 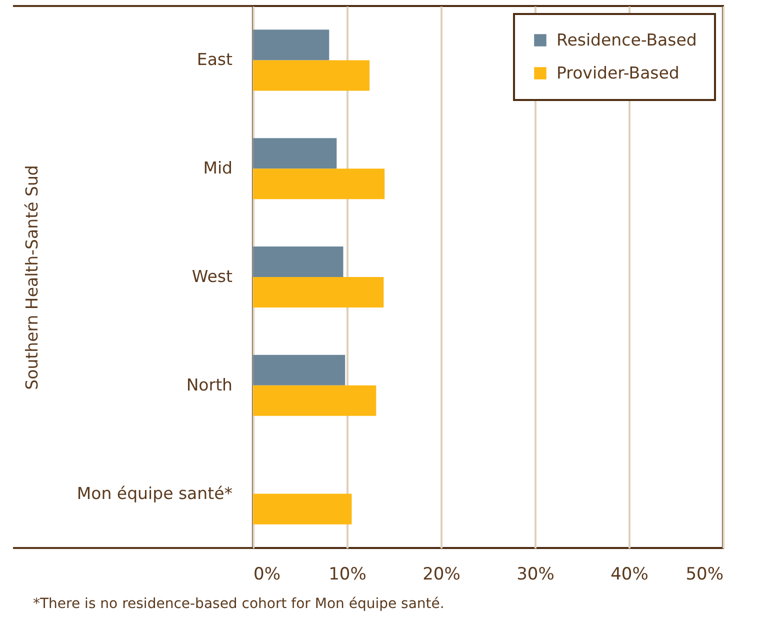 I want to click on y-tick-label: North, so click(x=209, y=384).